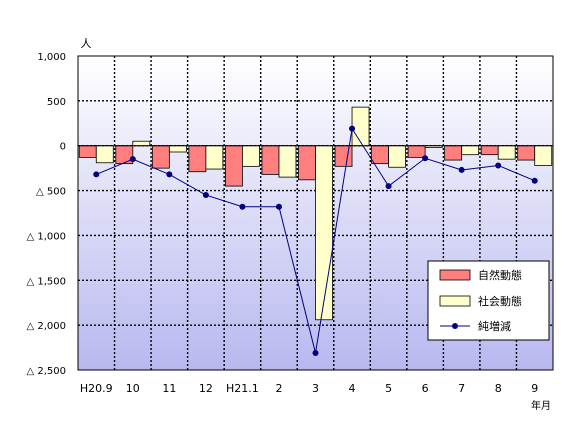 The height and width of the screenshot is (428, 567). What do you see at coordinates (541, 405) in the screenshot?
I see `x-unit-label: 年月` at bounding box center [541, 405].